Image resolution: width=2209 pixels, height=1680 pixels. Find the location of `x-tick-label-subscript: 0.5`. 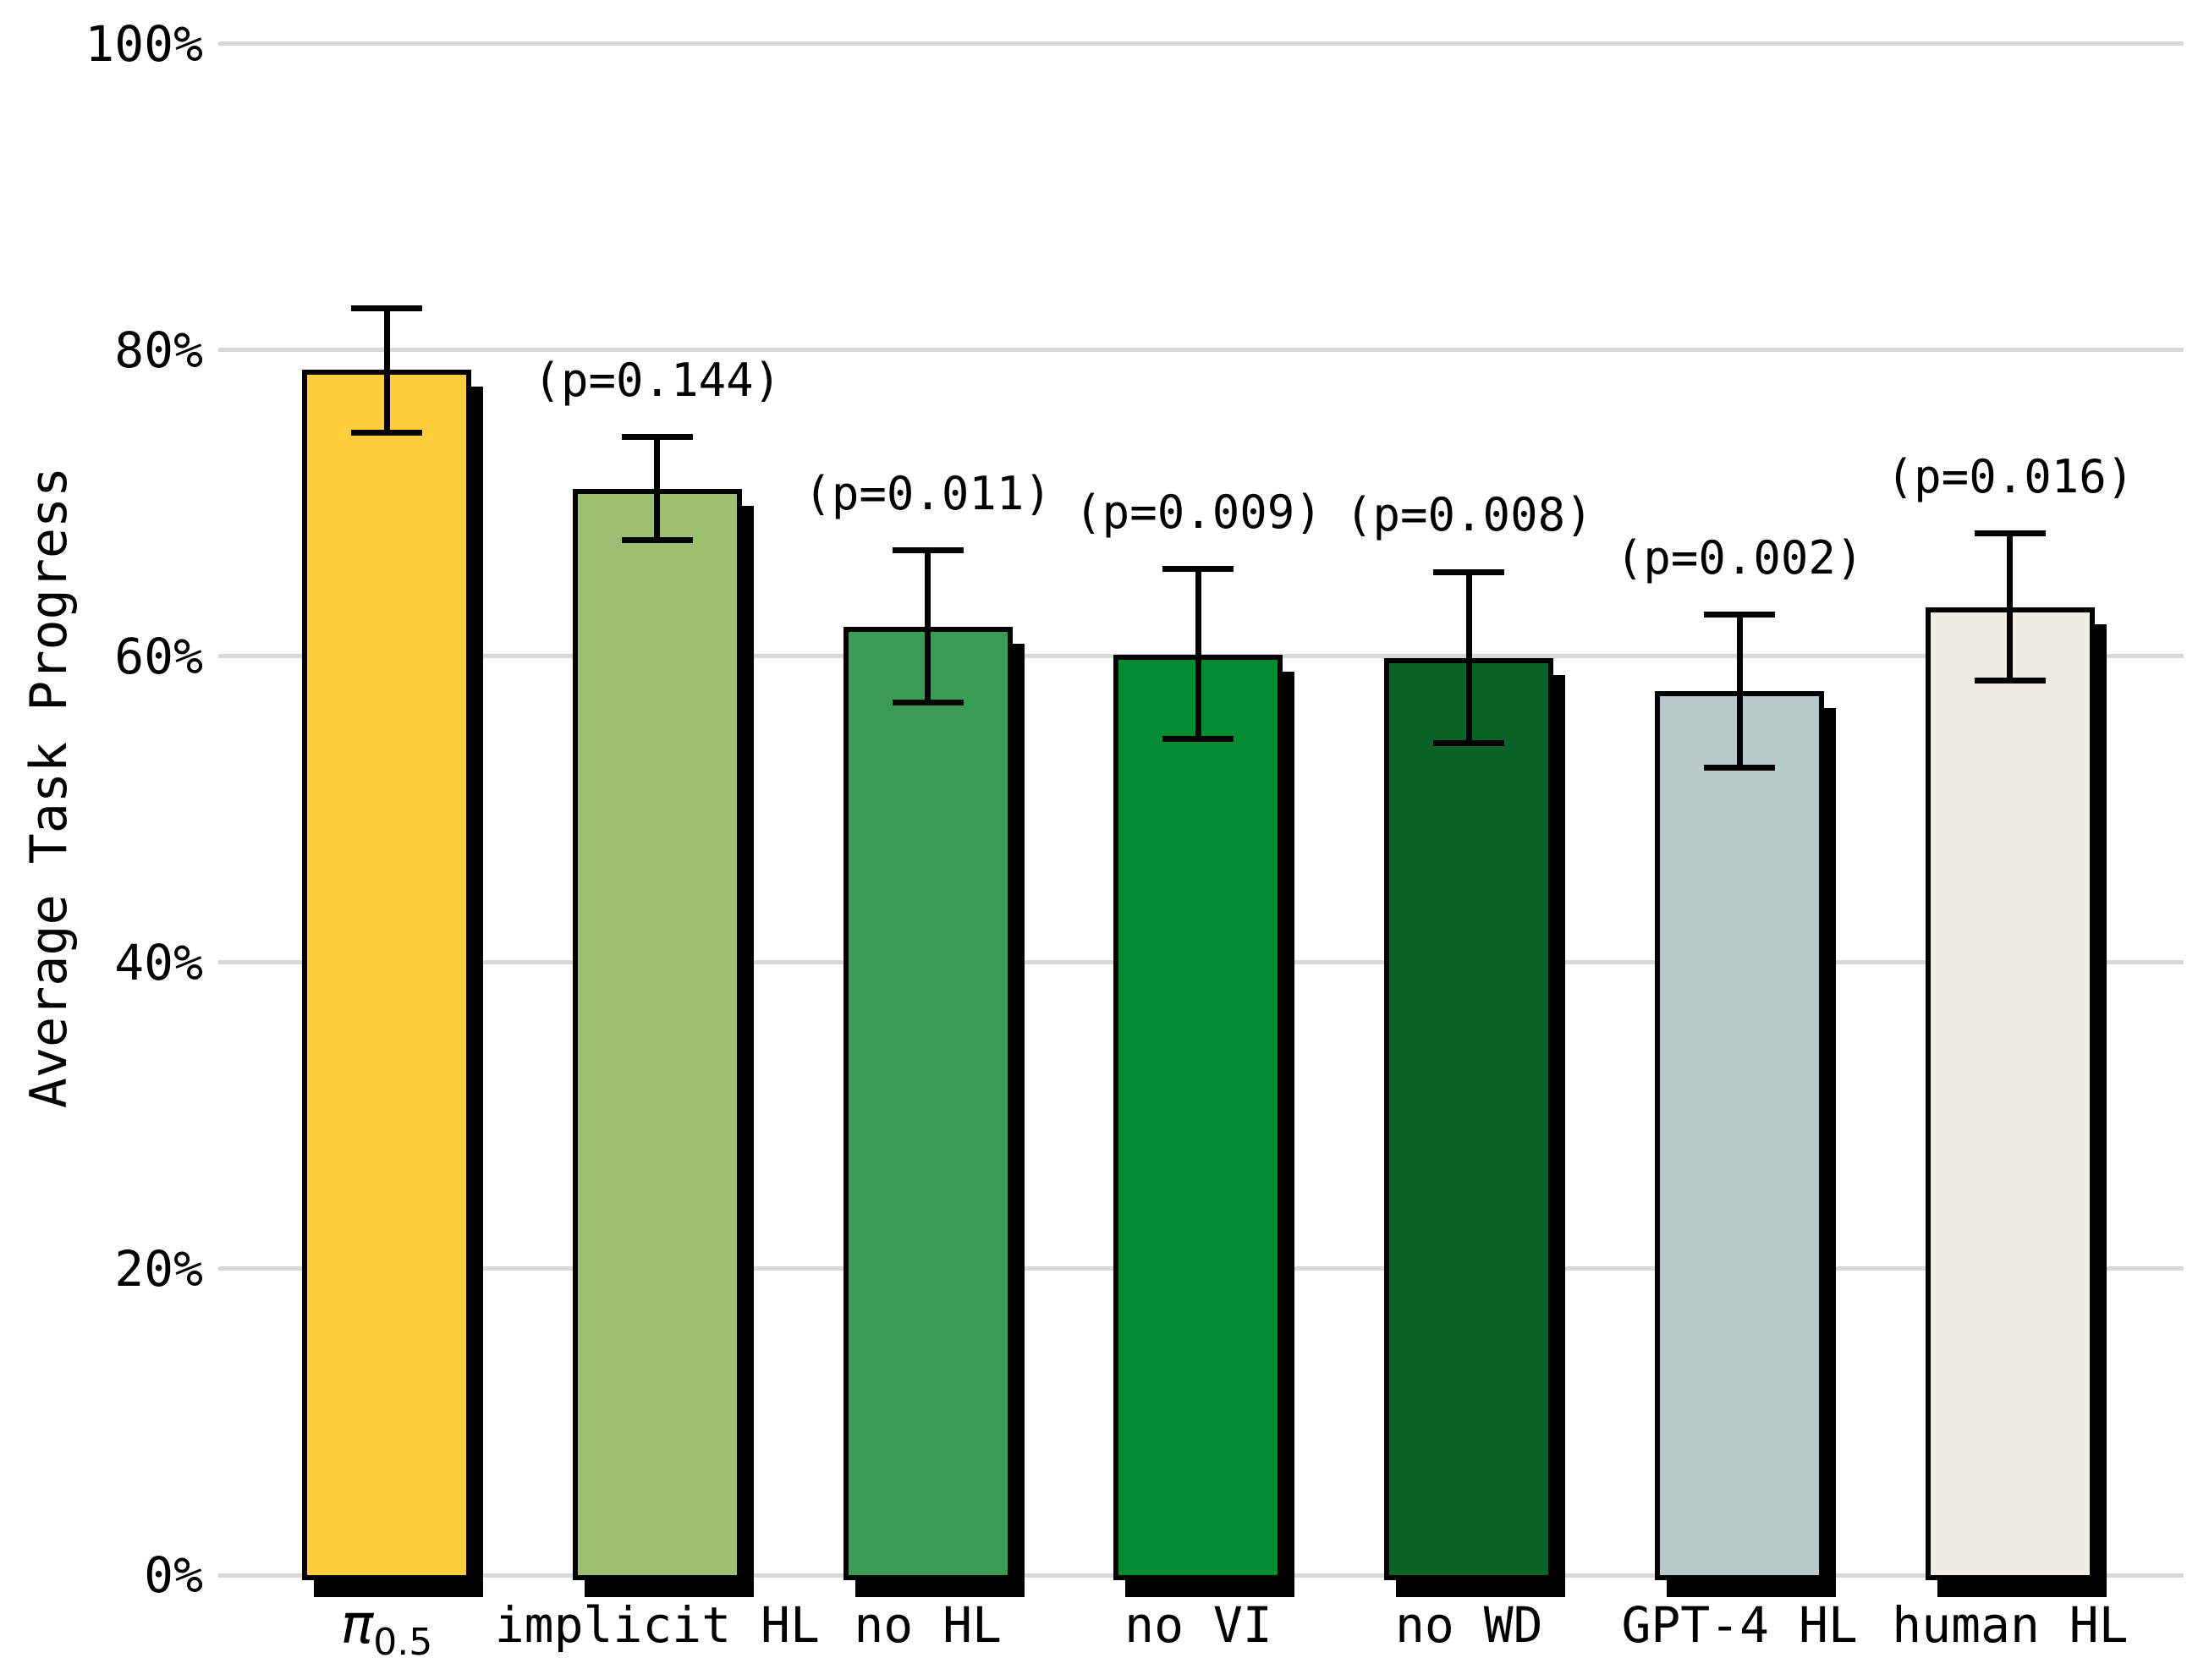

x-tick-label-subscript: 0.5 is located at coordinates (403, 1642).